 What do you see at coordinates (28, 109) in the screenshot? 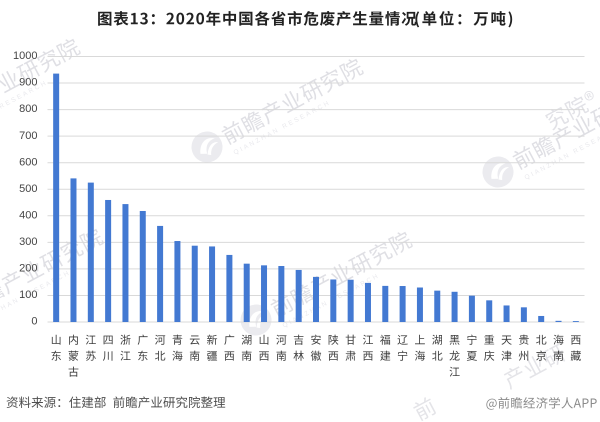
I see `svg-text: 800` at bounding box center [28, 109].